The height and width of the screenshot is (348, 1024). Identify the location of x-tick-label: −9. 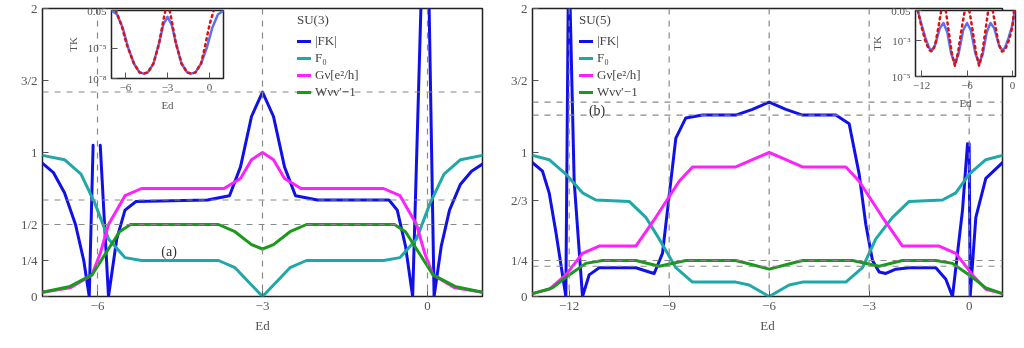
(669, 305).